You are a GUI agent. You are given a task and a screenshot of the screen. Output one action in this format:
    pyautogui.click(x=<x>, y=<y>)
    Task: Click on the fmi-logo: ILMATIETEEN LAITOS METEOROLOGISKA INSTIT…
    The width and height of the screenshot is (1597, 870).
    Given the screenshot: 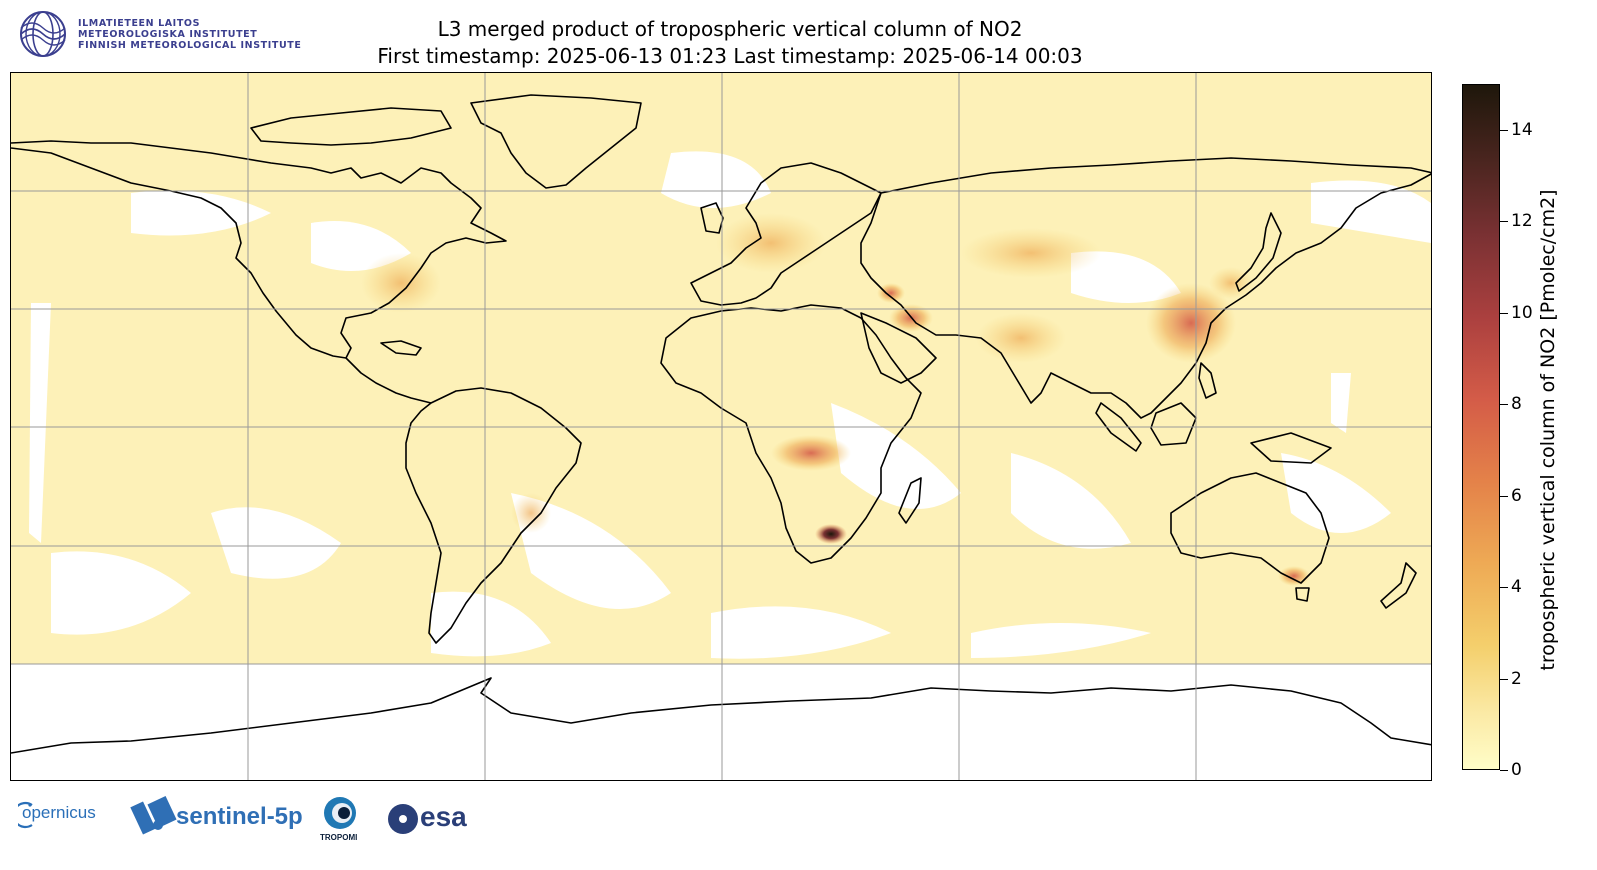 What is the action you would take?
    pyautogui.click(x=163, y=35)
    